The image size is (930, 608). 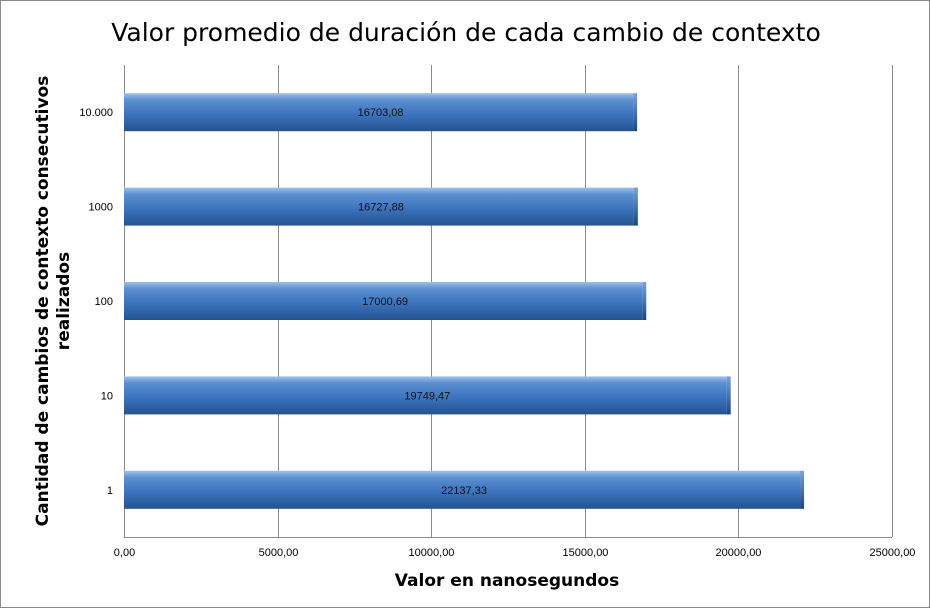 I want to click on x-tick-label: 0,00, so click(x=124, y=553).